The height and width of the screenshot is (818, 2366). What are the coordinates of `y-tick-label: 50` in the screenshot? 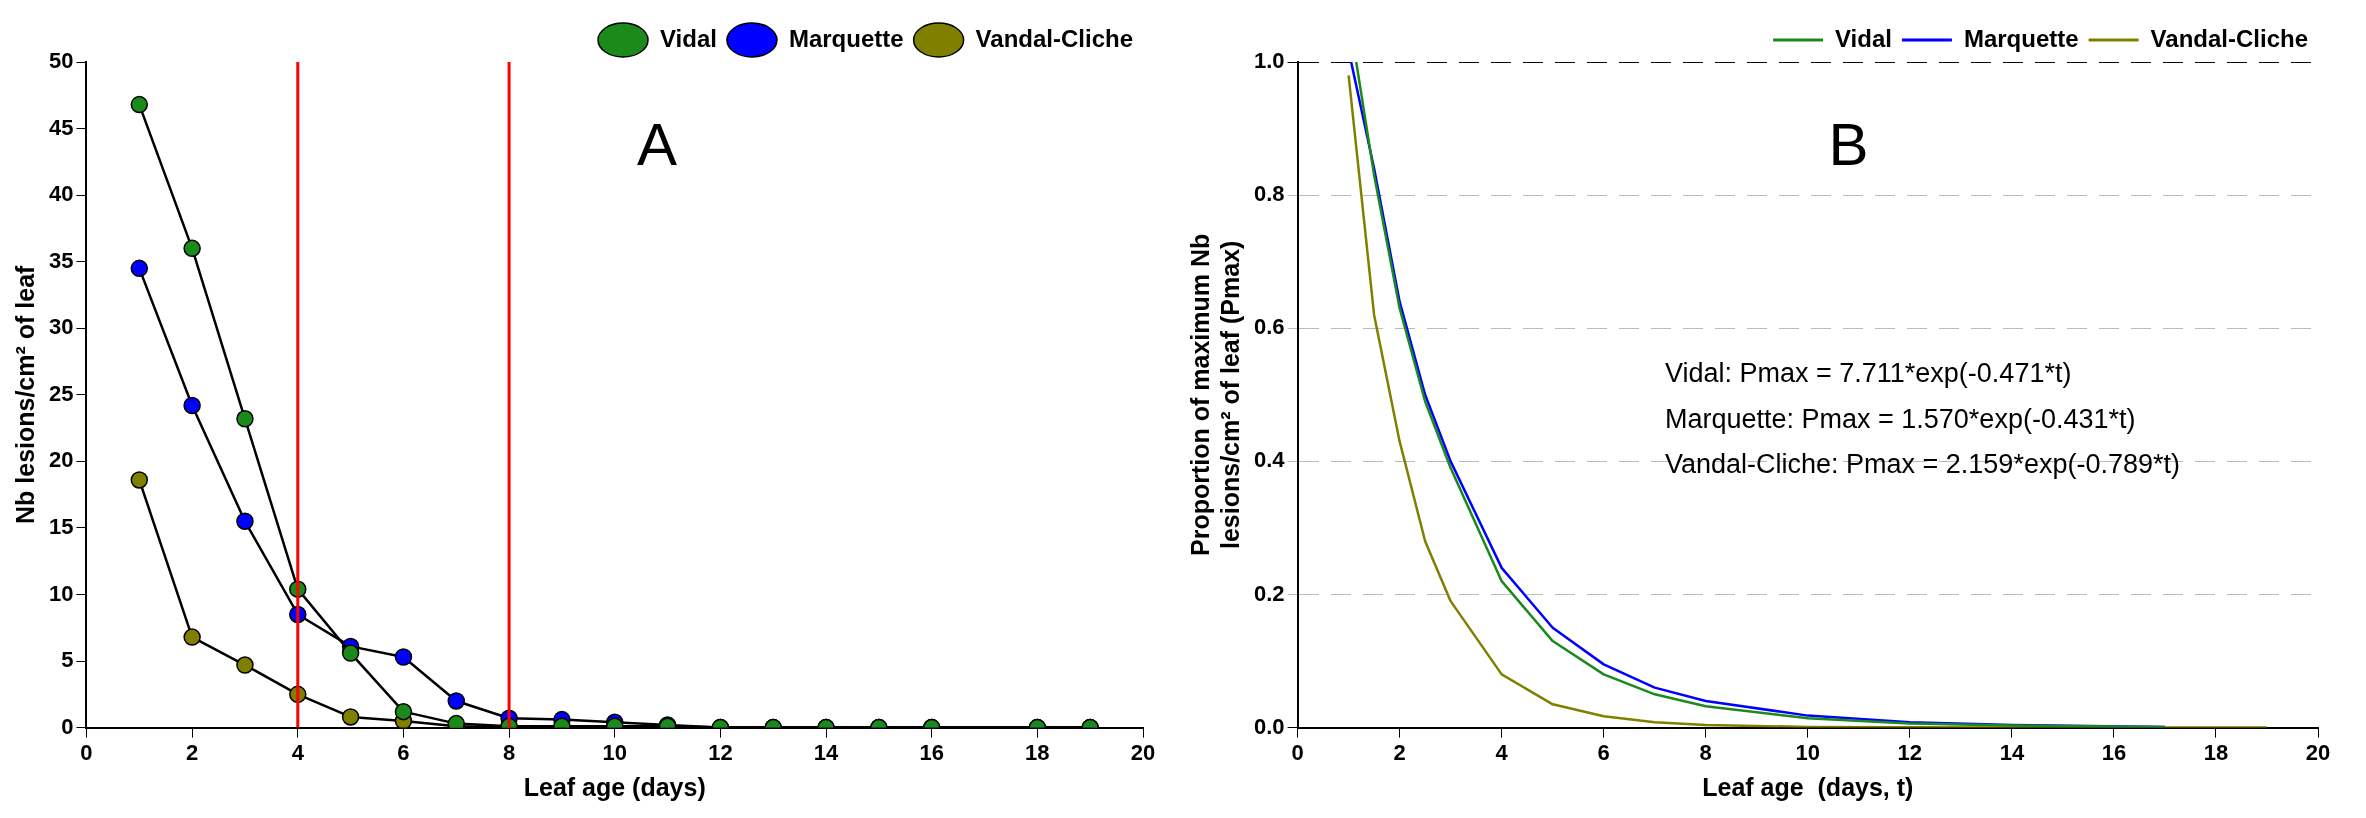 It's located at (61, 61).